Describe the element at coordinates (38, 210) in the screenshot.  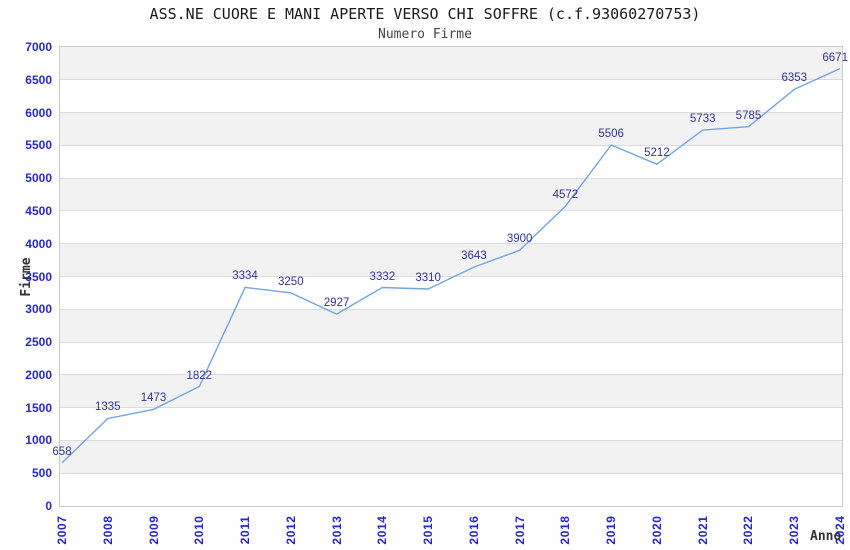
I see `y-tick-label: 4500` at that location.